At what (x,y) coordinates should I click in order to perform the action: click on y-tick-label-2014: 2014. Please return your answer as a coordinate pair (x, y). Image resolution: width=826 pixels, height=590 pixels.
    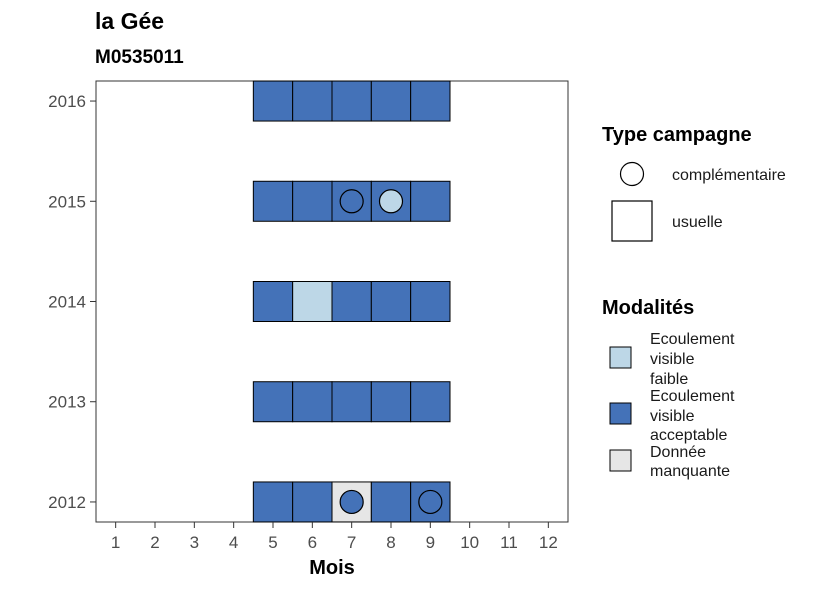
    Looking at the image, I should click on (67, 302).